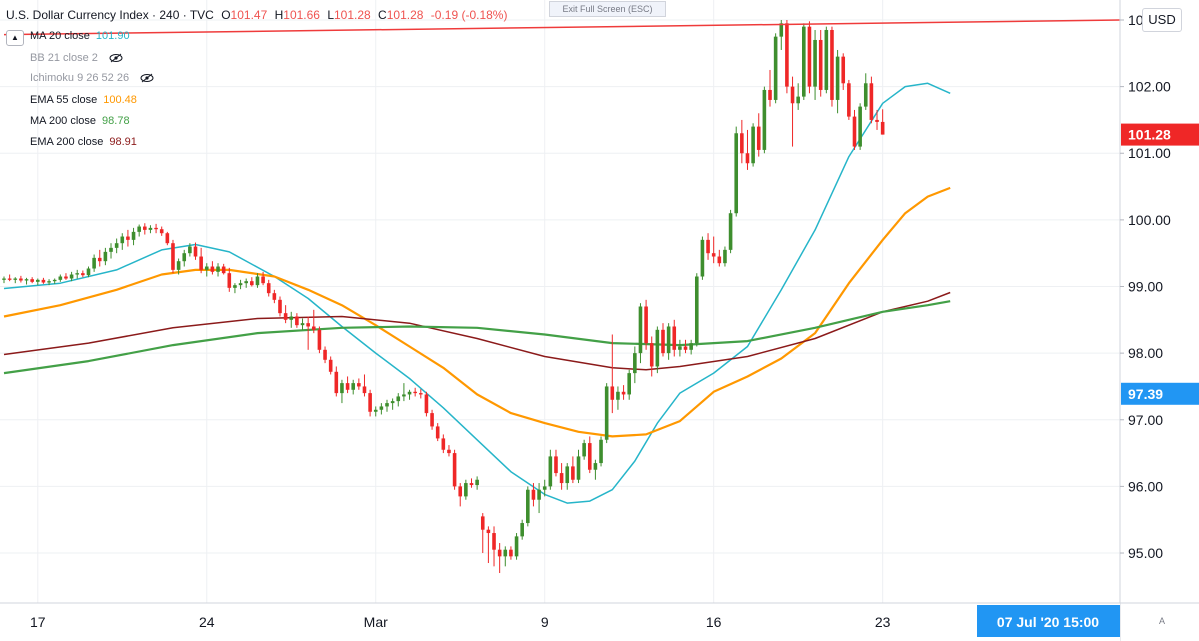 Image resolution: width=1199 pixels, height=641 pixels. What do you see at coordinates (279, 15) in the screenshot?
I see `high-label: H` at bounding box center [279, 15].